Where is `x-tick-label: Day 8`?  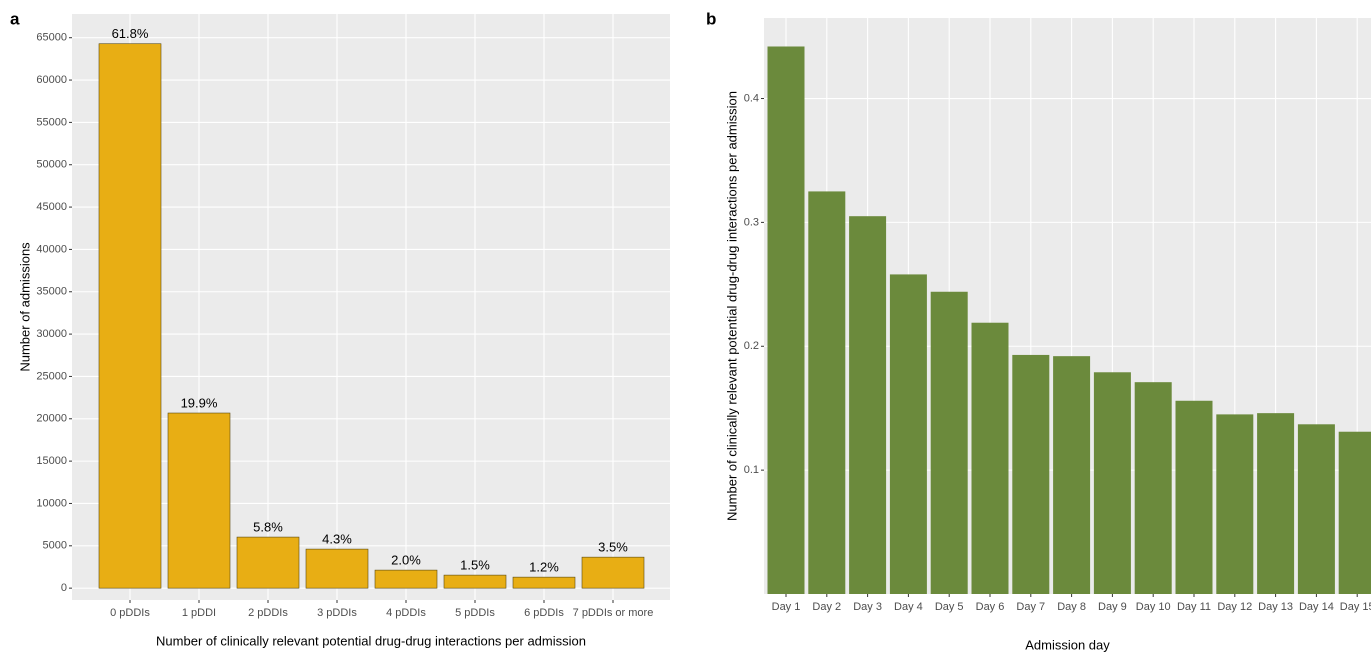 x-tick-label: Day 8 is located at coordinates (1071, 607).